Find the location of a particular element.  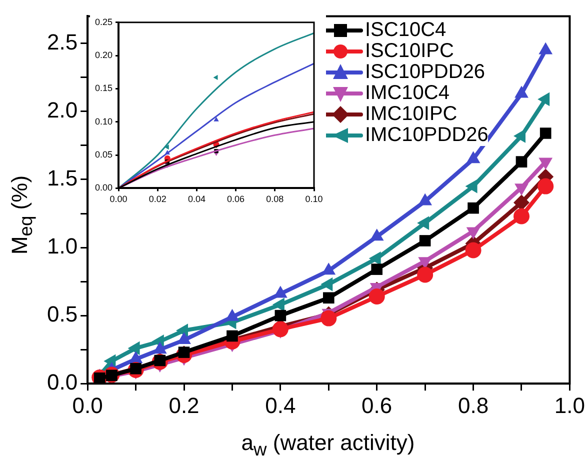

y-tick-label: 0.0 is located at coordinates (62, 382).